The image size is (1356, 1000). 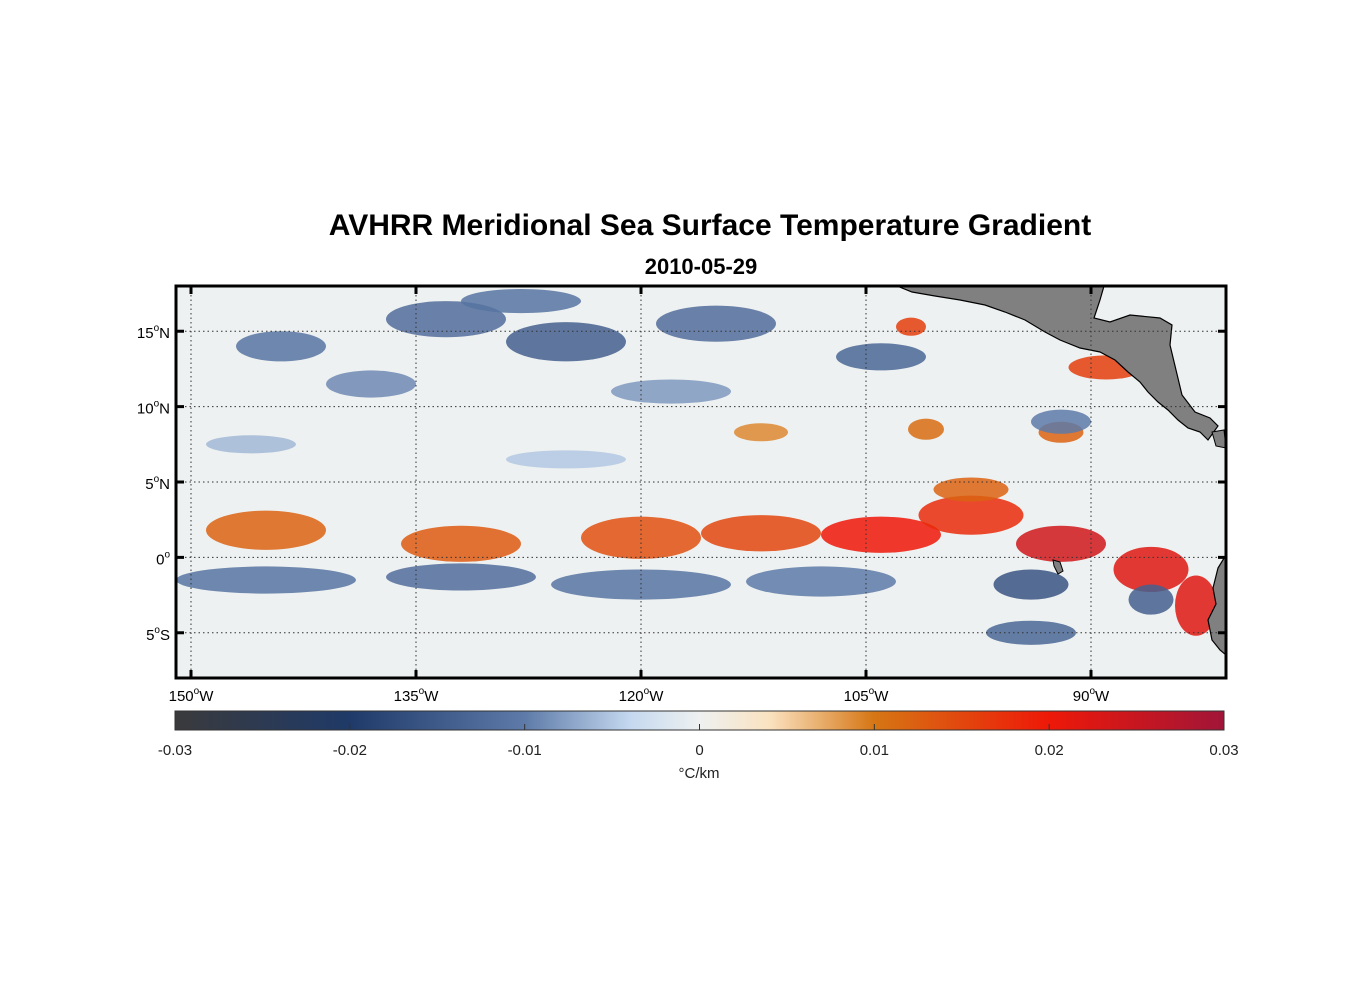 What do you see at coordinates (701, 266) in the screenshot?
I see `chart-subtitle: 2010-05-29` at bounding box center [701, 266].